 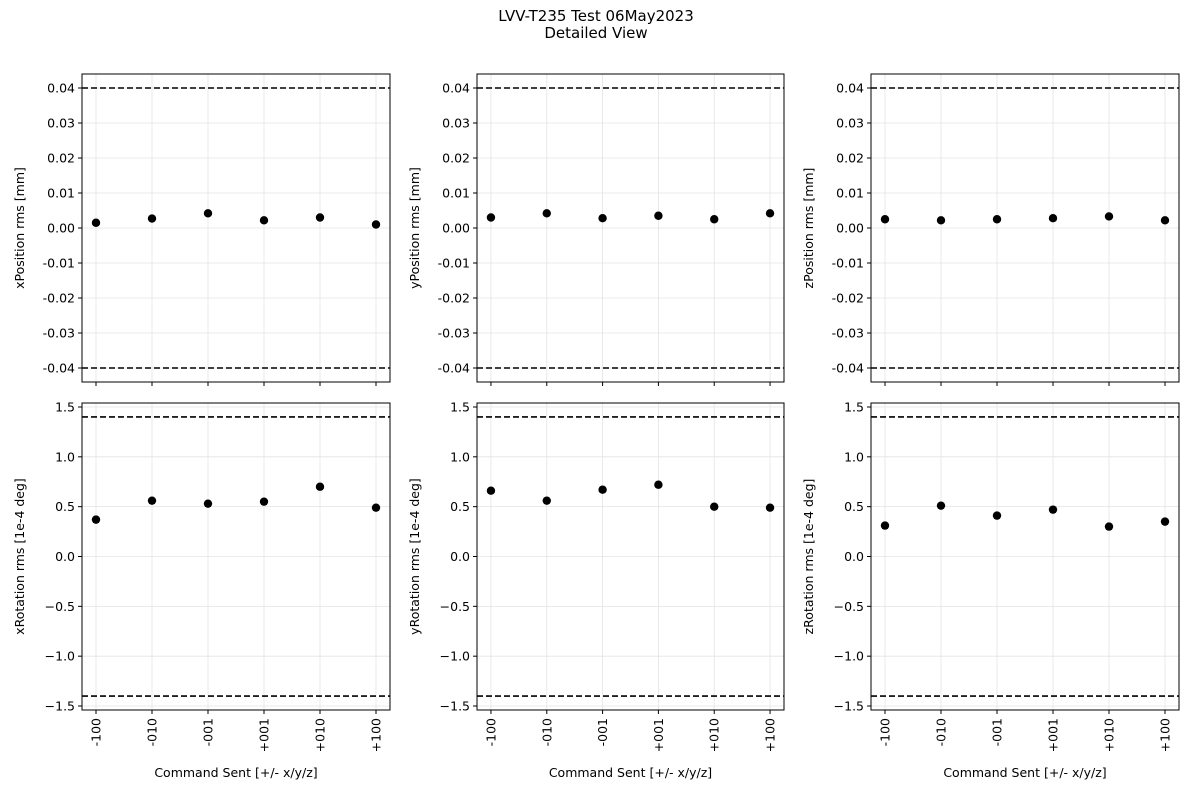 What do you see at coordinates (850, 228) in the screenshot?
I see `y-tick-label: 0.00` at bounding box center [850, 228].